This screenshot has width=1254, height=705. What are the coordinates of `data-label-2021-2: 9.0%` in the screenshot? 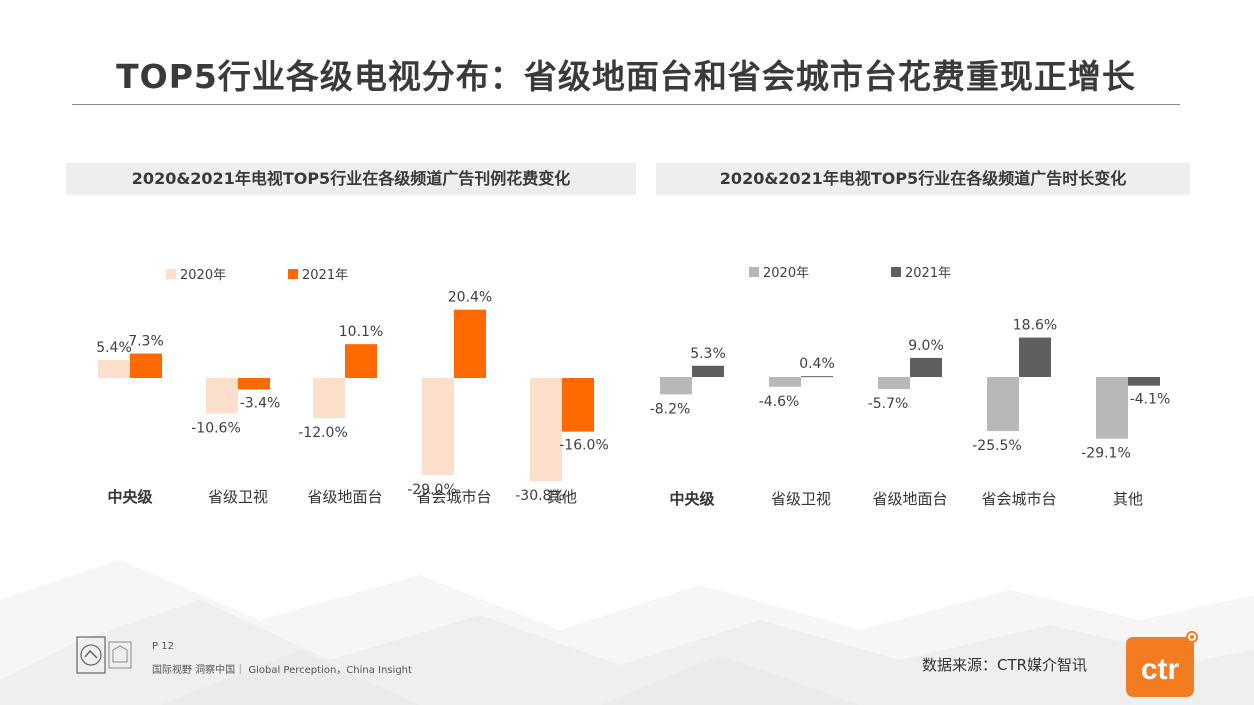 It's located at (926, 346).